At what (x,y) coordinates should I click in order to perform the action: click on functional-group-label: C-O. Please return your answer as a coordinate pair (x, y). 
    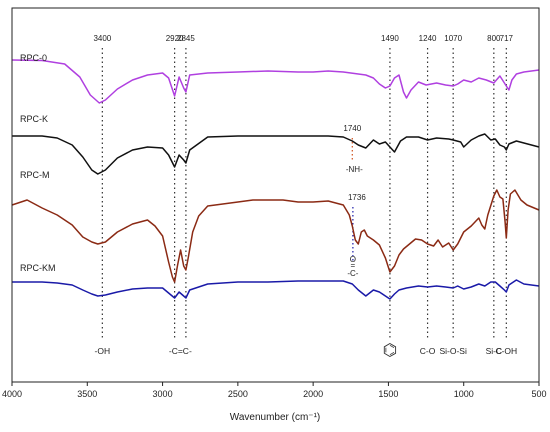
    Looking at the image, I should click on (428, 351).